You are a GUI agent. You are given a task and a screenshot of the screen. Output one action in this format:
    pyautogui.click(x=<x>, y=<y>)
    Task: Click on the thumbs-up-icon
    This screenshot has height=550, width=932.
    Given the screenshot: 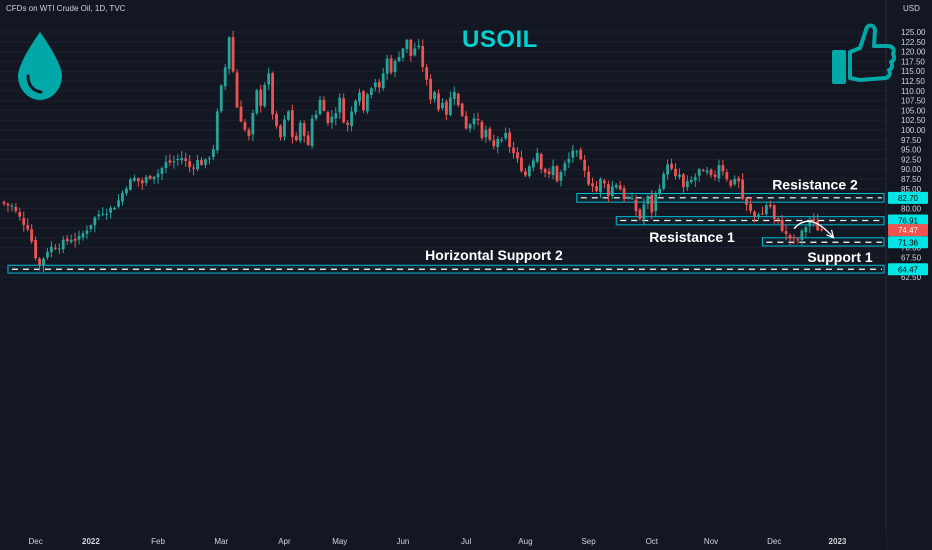 What is the action you would take?
    pyautogui.click(x=863, y=56)
    